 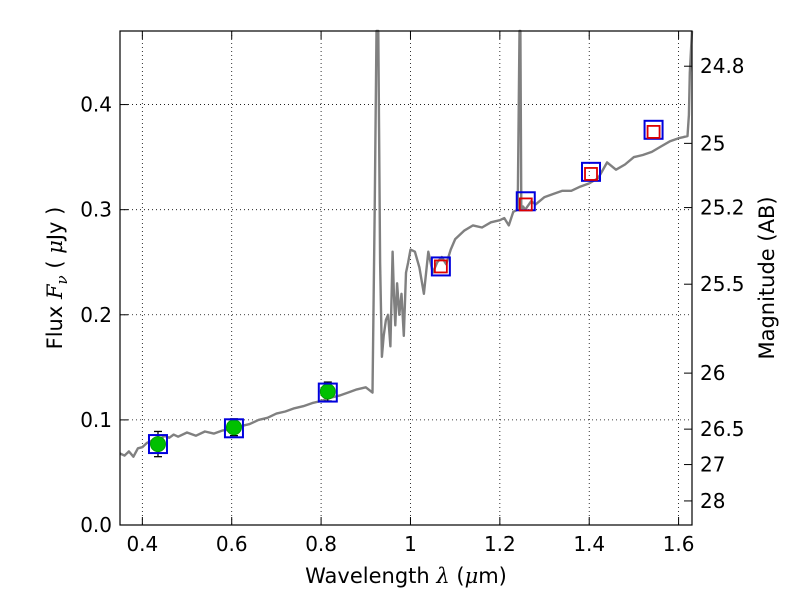 I want to click on y-tick-label: 0.0, so click(x=96, y=525).